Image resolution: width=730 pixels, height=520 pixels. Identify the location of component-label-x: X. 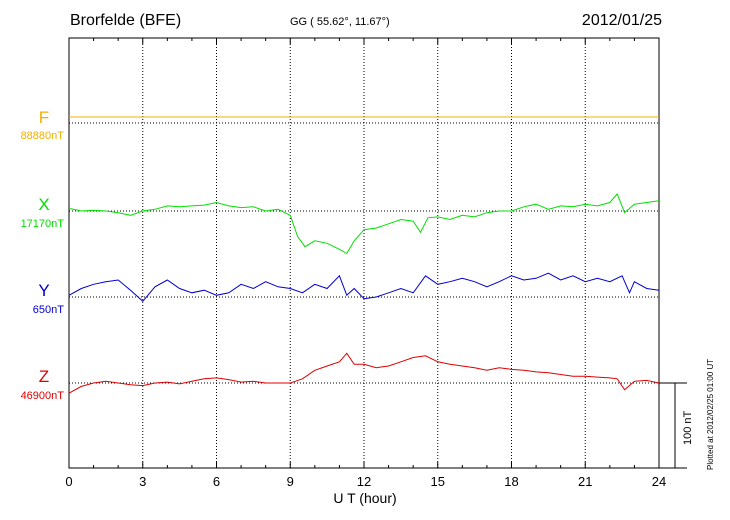
(44, 204).